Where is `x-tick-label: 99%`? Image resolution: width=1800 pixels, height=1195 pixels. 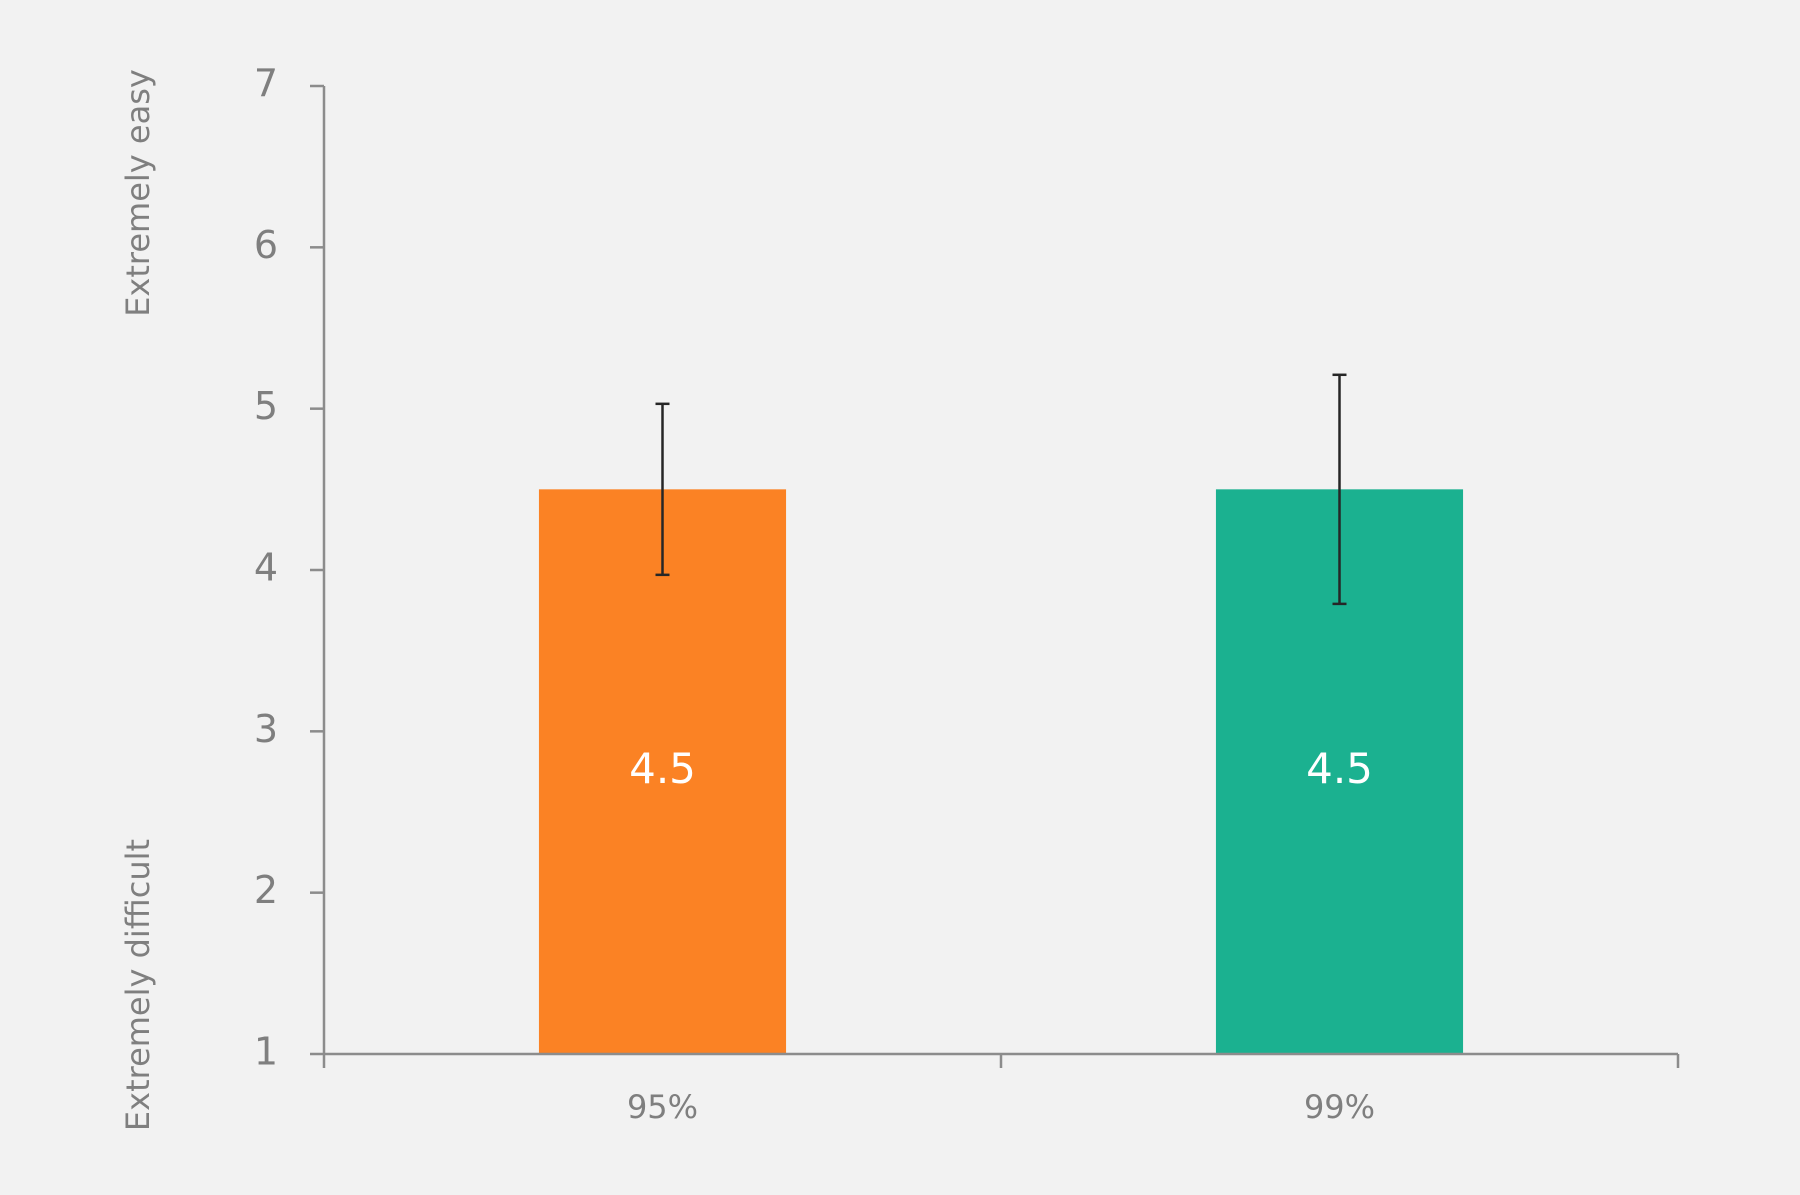
x-tick-label: 99% is located at coordinates (1339, 1107).